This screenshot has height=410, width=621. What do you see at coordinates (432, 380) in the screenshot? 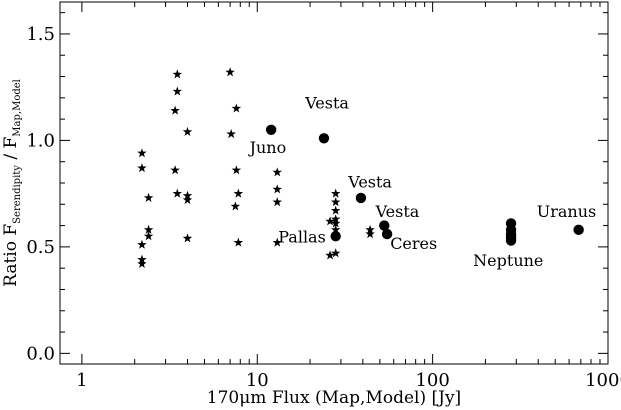
I see `x-tick-label: 100` at bounding box center [432, 380].